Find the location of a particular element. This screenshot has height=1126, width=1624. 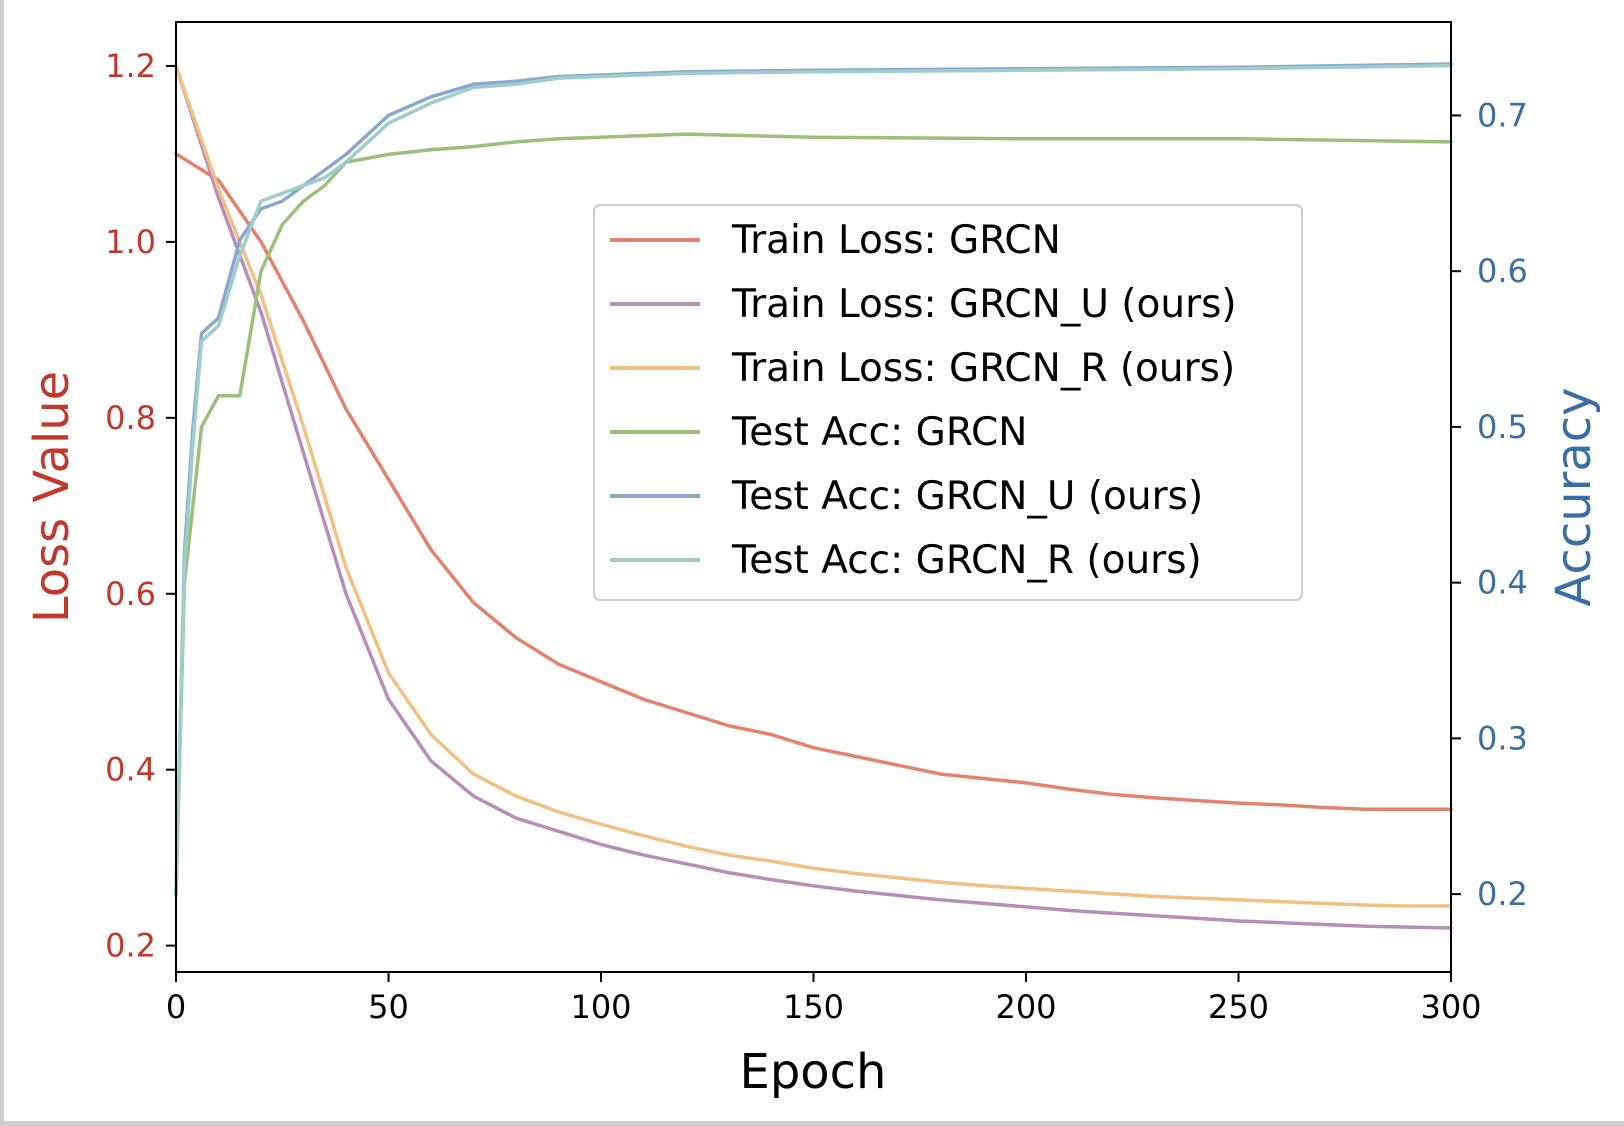

x-tick-label: 300 is located at coordinates (1450, 1007).